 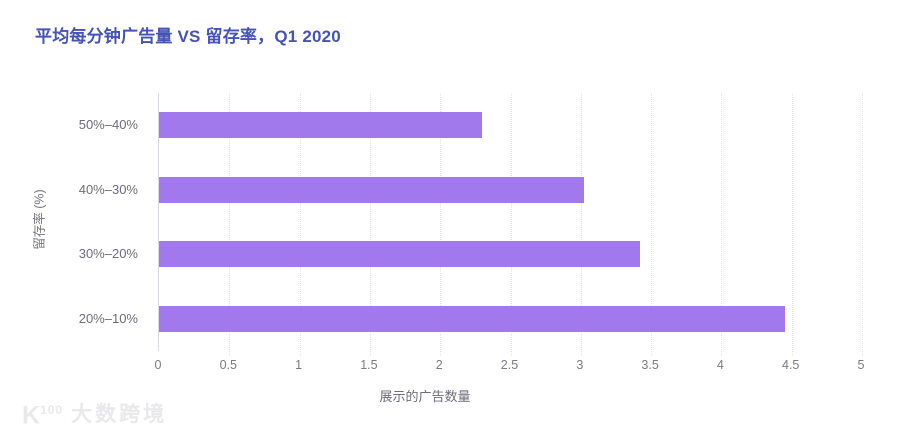 What do you see at coordinates (228, 365) in the screenshot?
I see `x-axis-tick-label: 0.5` at bounding box center [228, 365].